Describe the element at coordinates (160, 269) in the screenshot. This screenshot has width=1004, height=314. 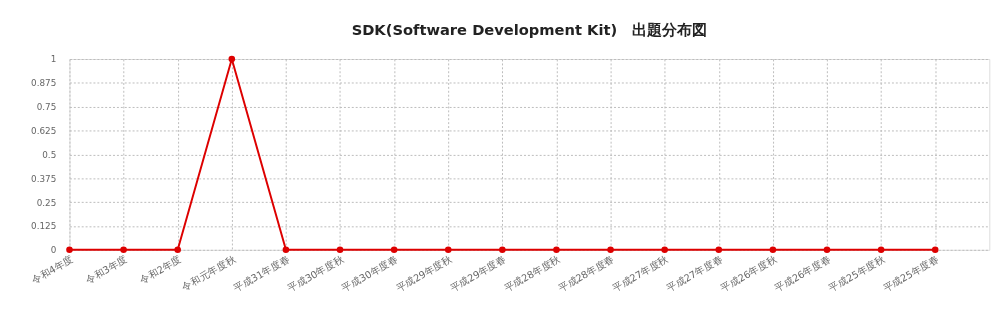
I see `x-tick-label: 令和2年度` at that location.